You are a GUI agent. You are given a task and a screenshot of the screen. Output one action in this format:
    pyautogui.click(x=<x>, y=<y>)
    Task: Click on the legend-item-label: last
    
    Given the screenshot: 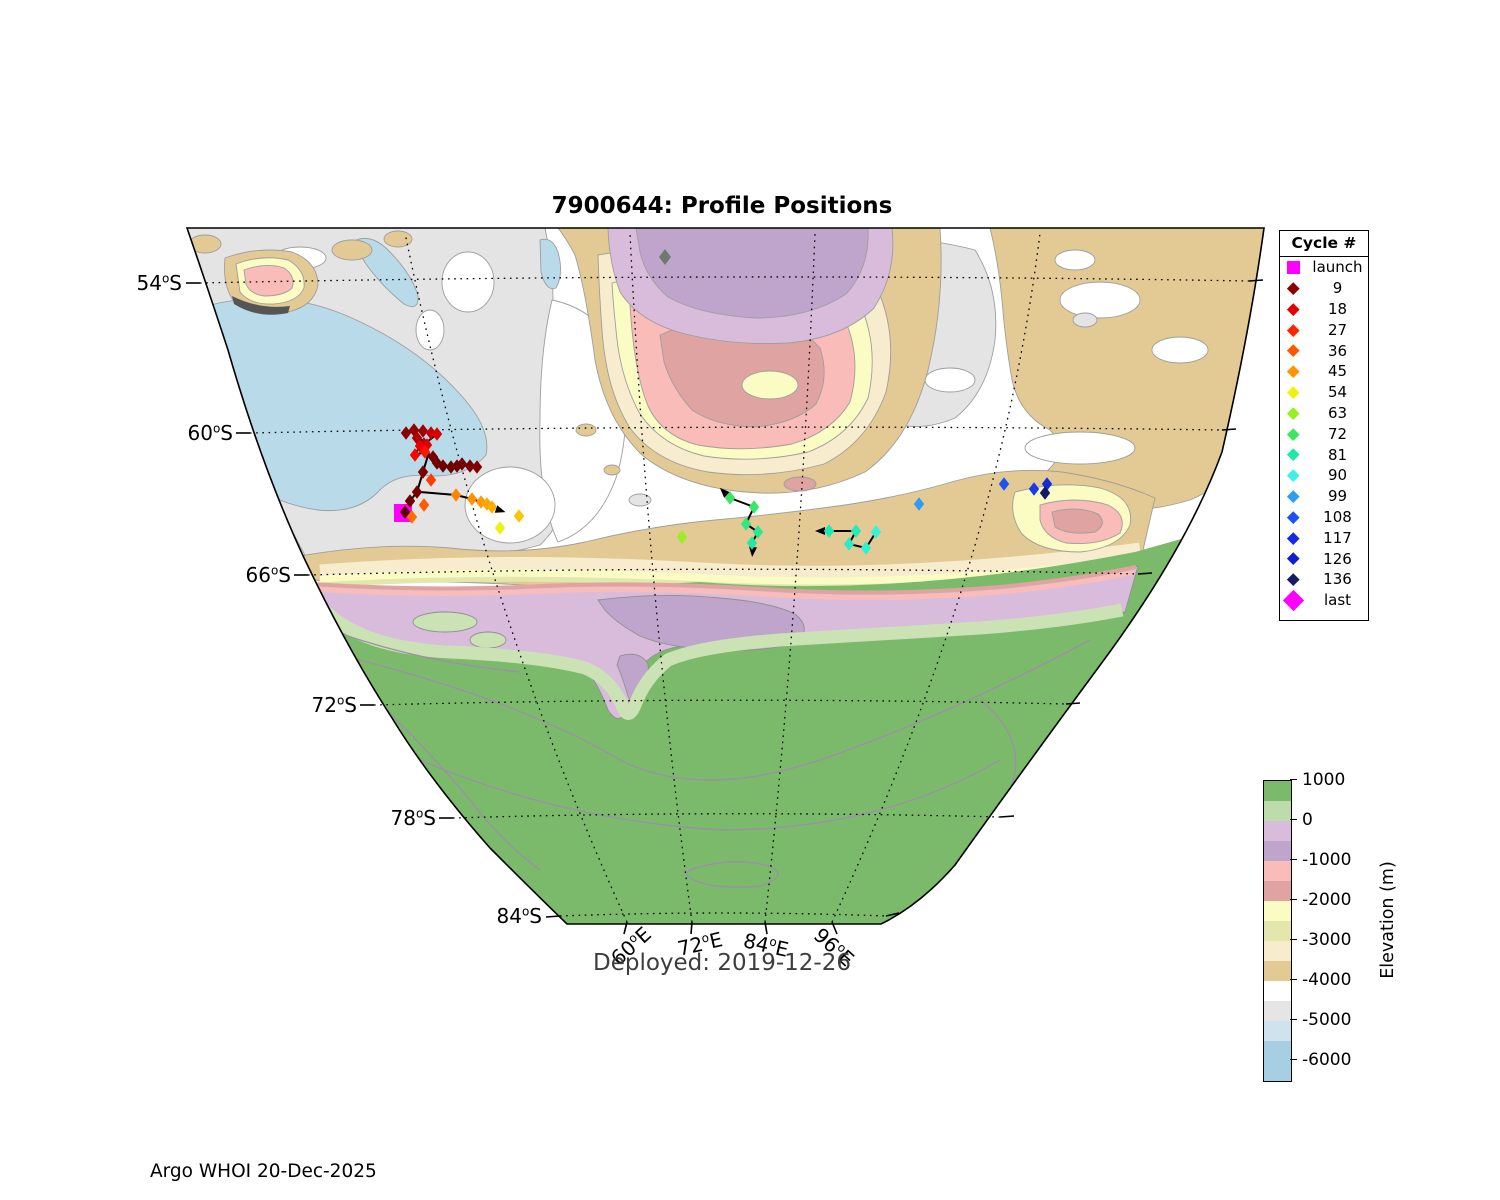 What is the action you would take?
    pyautogui.click(x=1337, y=600)
    